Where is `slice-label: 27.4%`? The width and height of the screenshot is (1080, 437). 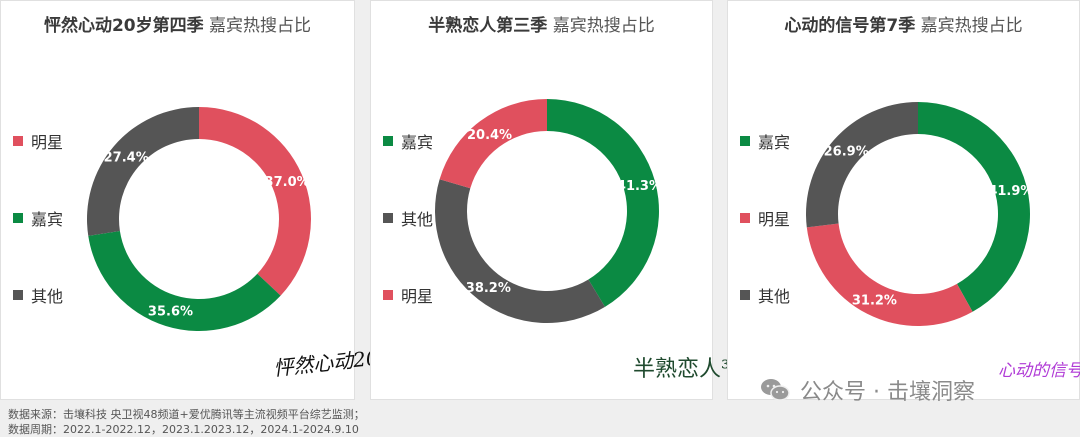
slice-label: 27.4% is located at coordinates (126, 157).